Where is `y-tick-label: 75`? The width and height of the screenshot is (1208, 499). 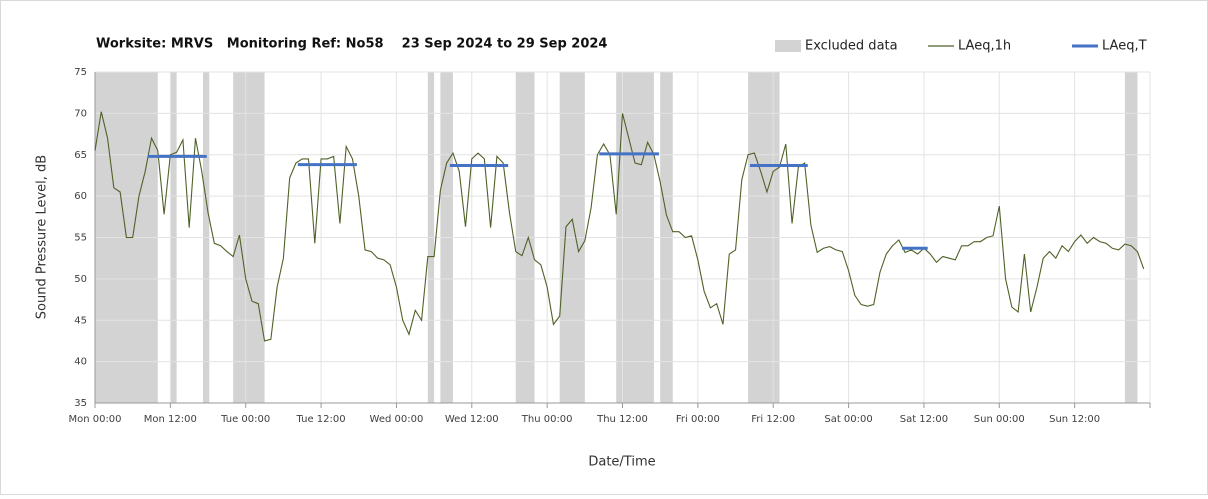
y-tick-label: 75 is located at coordinates (80, 72).